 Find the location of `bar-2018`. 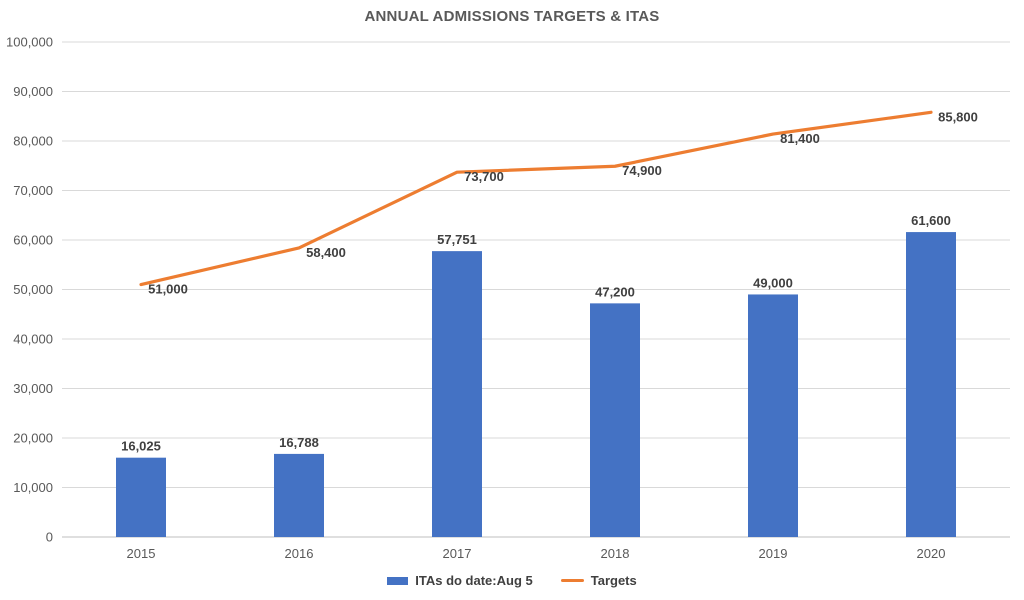

bar-2018 is located at coordinates (615, 420).